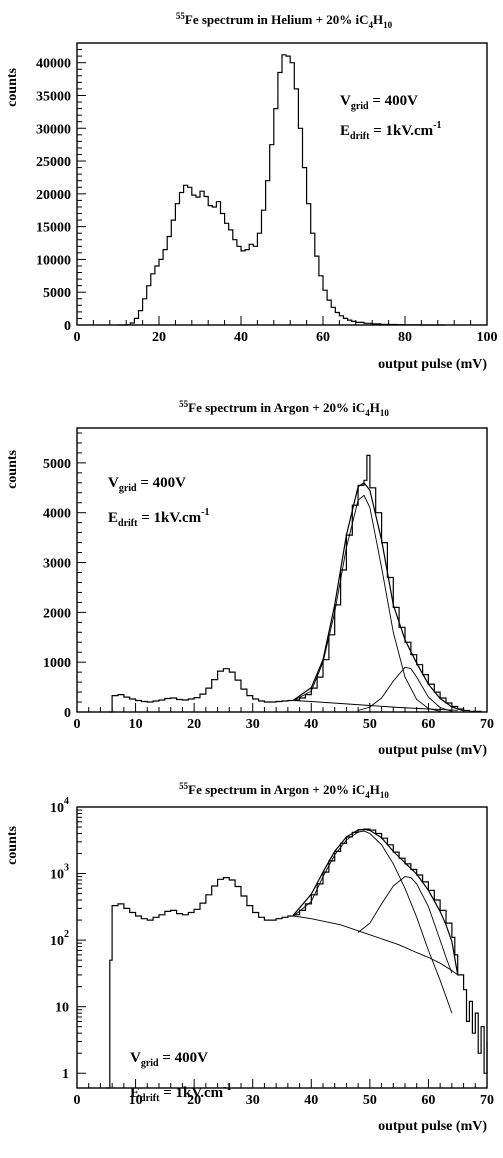 This screenshot has width=503, height=1158. What do you see at coordinates (53, 129) in the screenshot?
I see `y-tick-label: 30000` at bounding box center [53, 129].